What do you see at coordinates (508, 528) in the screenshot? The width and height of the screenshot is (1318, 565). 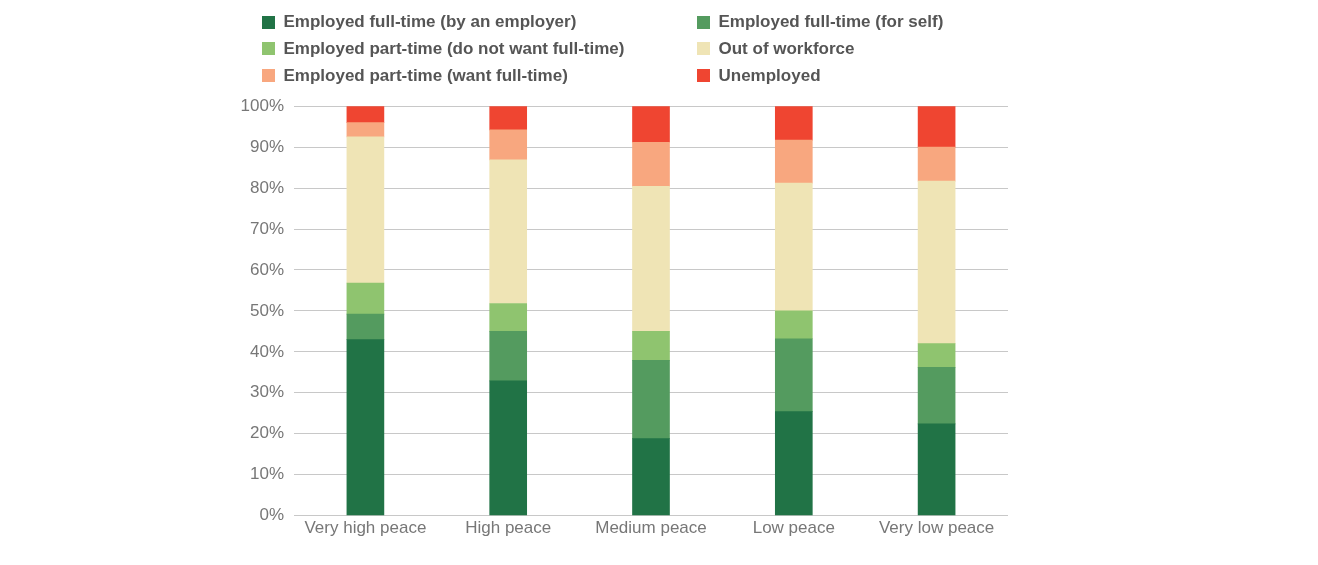 I see `x-tick-label: High peace` at bounding box center [508, 528].